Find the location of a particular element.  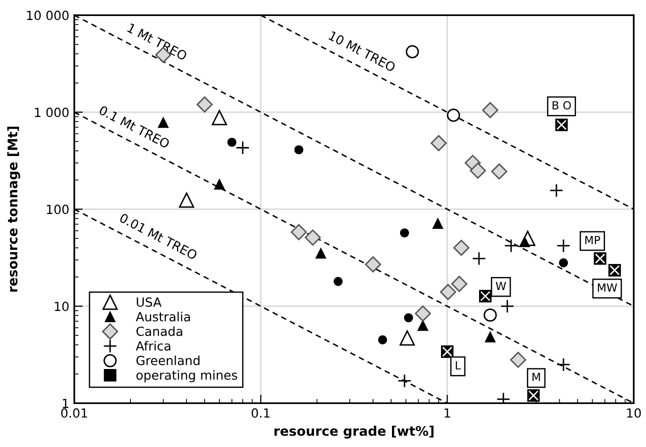

legend-label: Canada is located at coordinates (159, 331).